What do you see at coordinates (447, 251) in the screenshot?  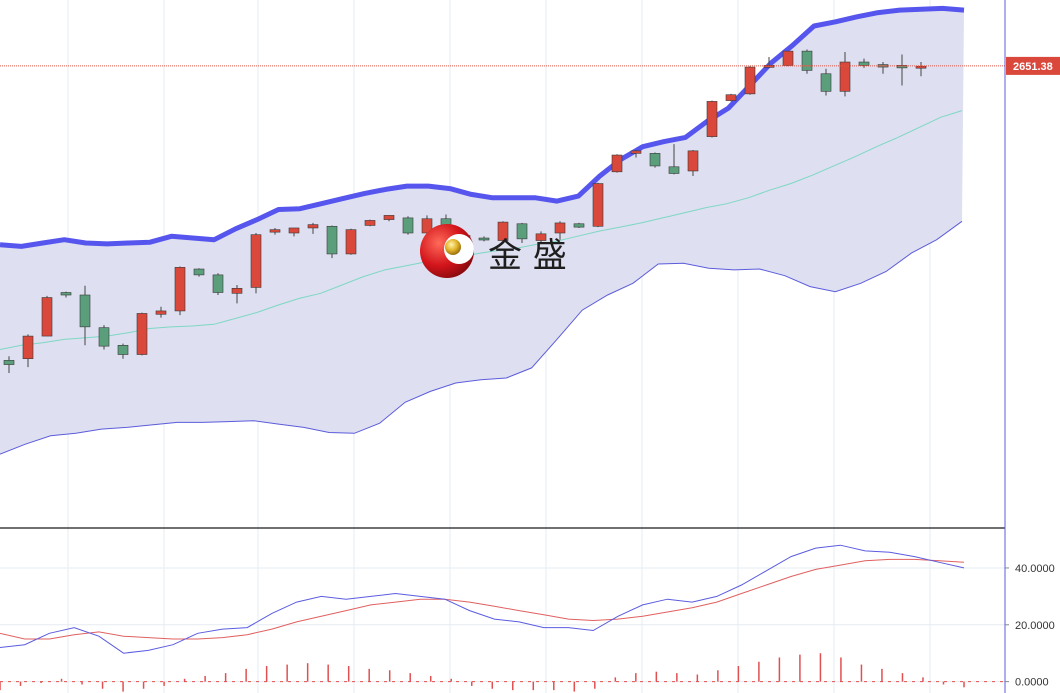 I see `jinsheng-logo-icon` at bounding box center [447, 251].